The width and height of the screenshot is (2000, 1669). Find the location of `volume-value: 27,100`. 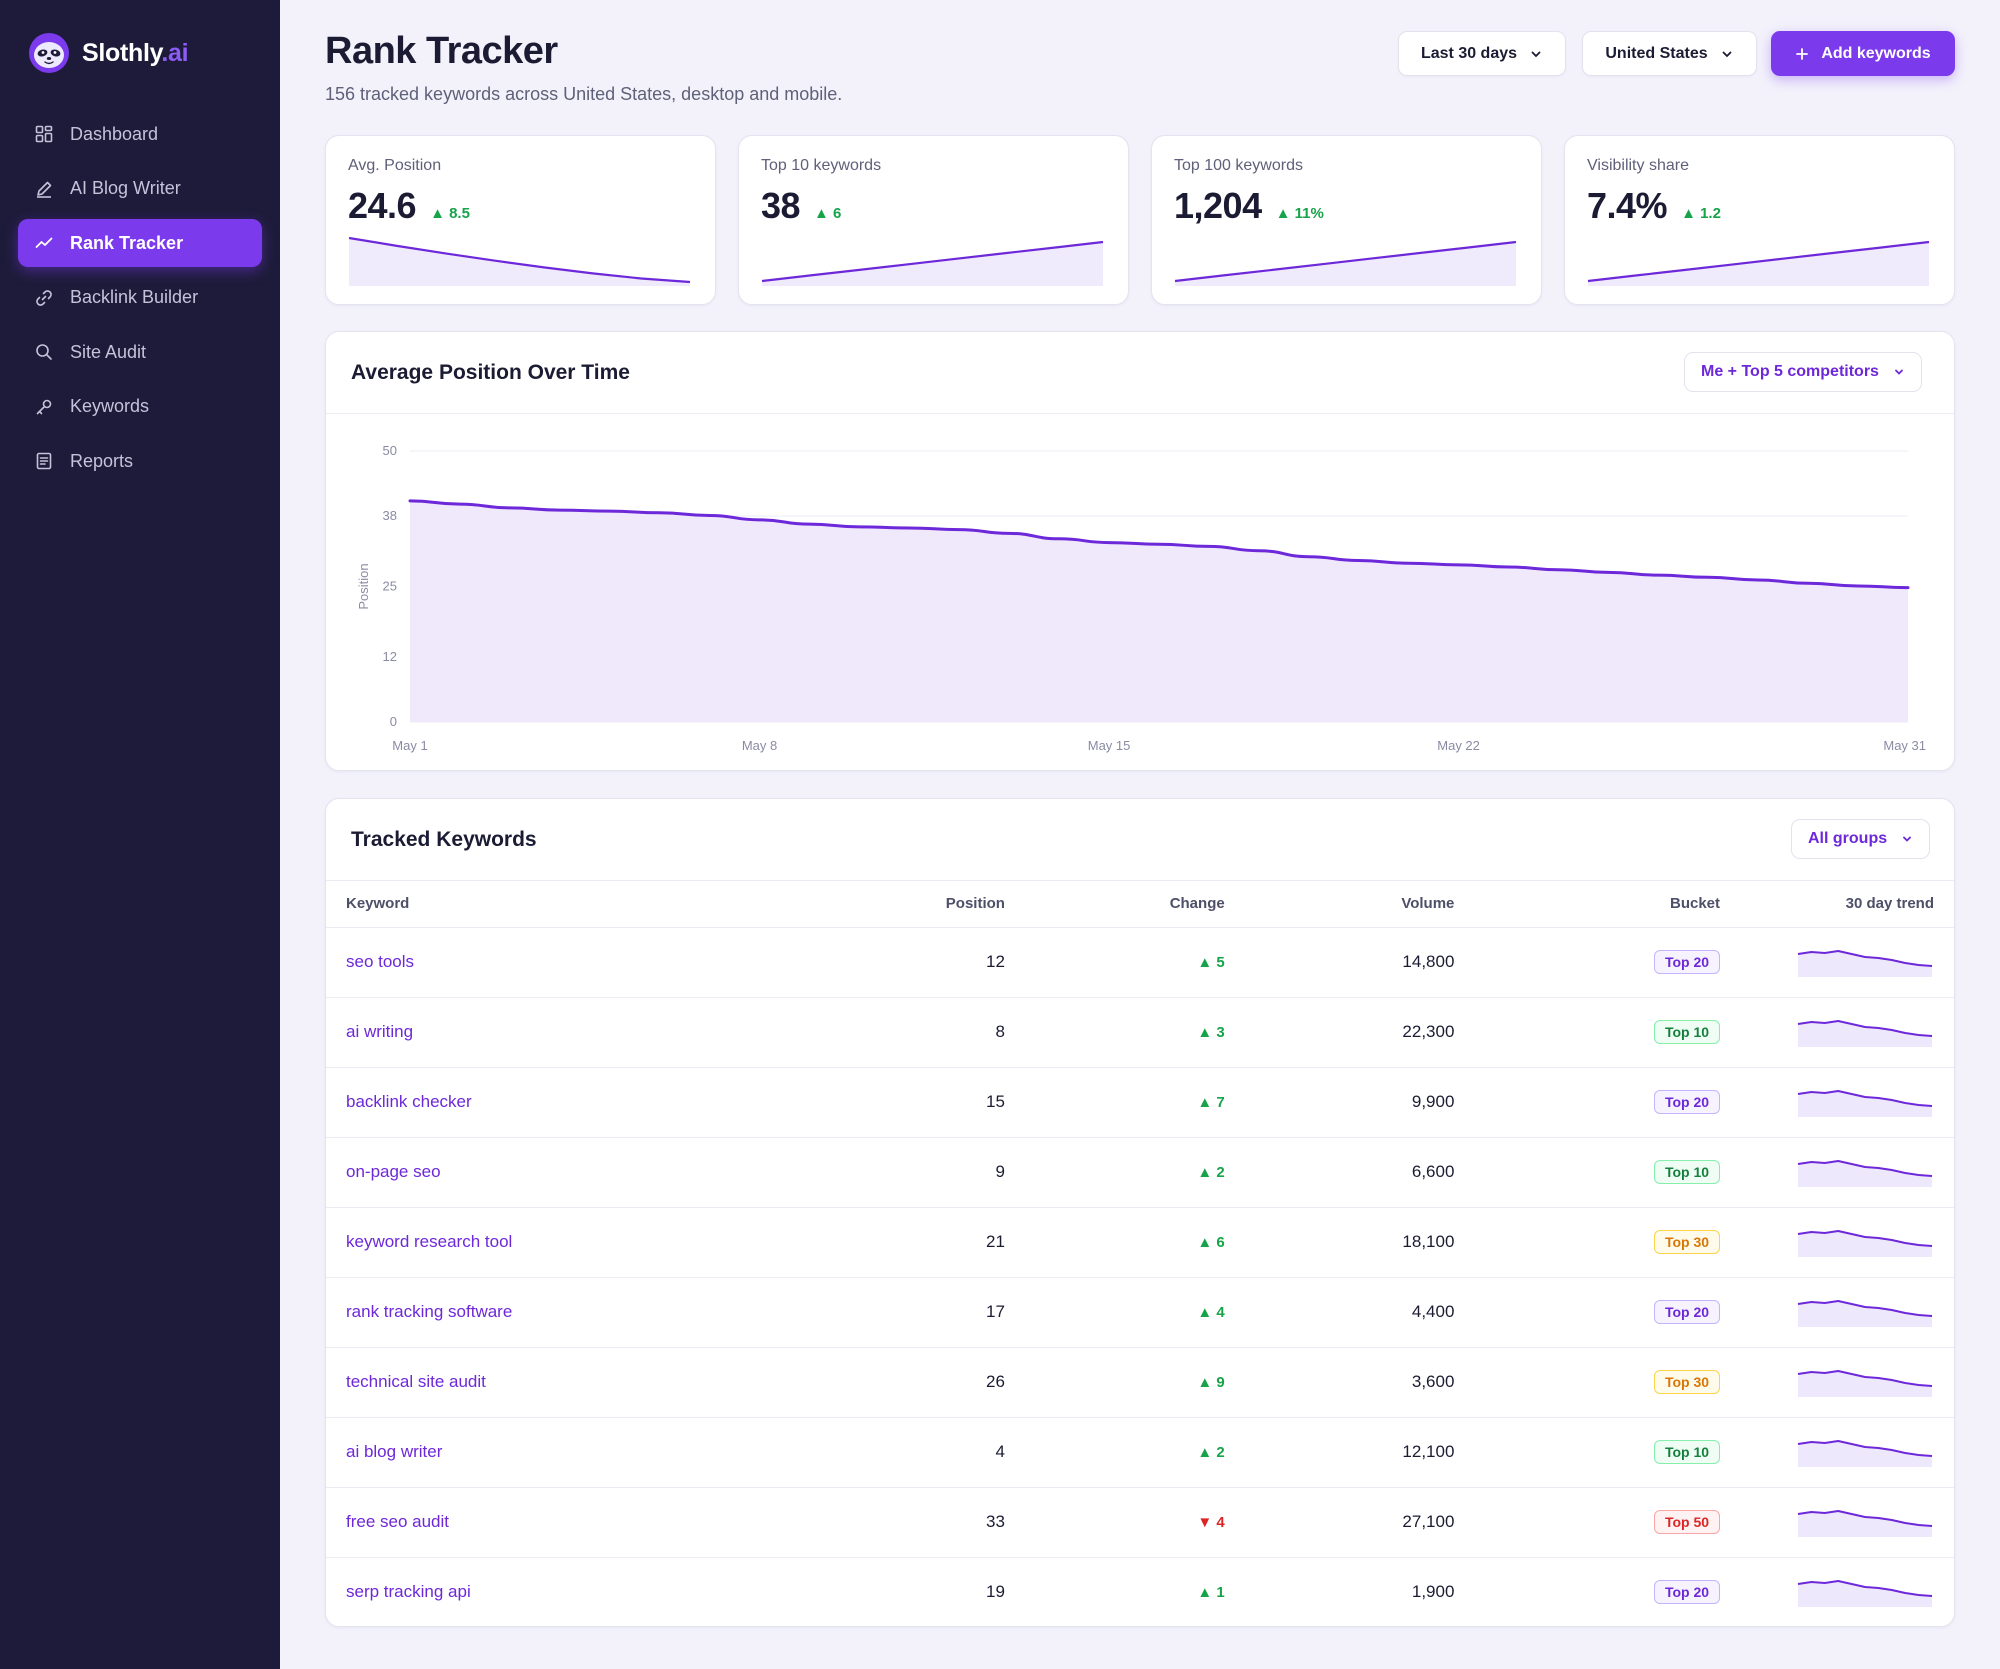

volume-value: 27,100 is located at coordinates (1428, 1521).